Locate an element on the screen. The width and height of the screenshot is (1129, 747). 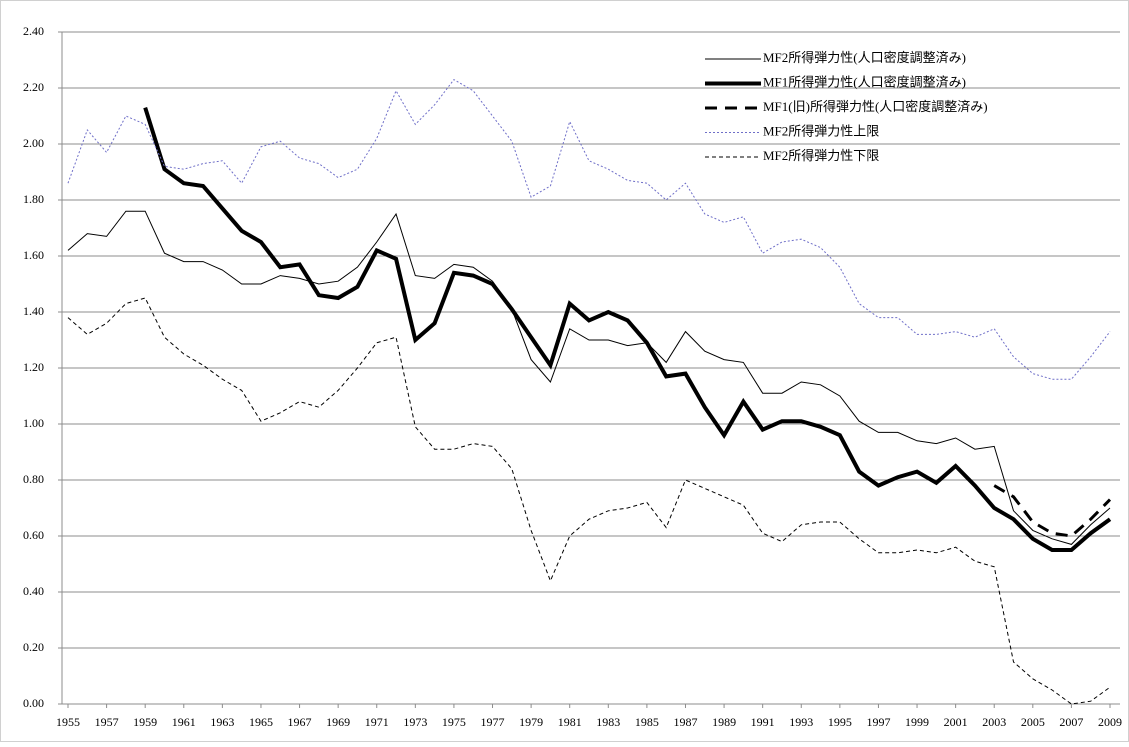
y-tick-label: 0.20 is located at coordinates (33, 647).